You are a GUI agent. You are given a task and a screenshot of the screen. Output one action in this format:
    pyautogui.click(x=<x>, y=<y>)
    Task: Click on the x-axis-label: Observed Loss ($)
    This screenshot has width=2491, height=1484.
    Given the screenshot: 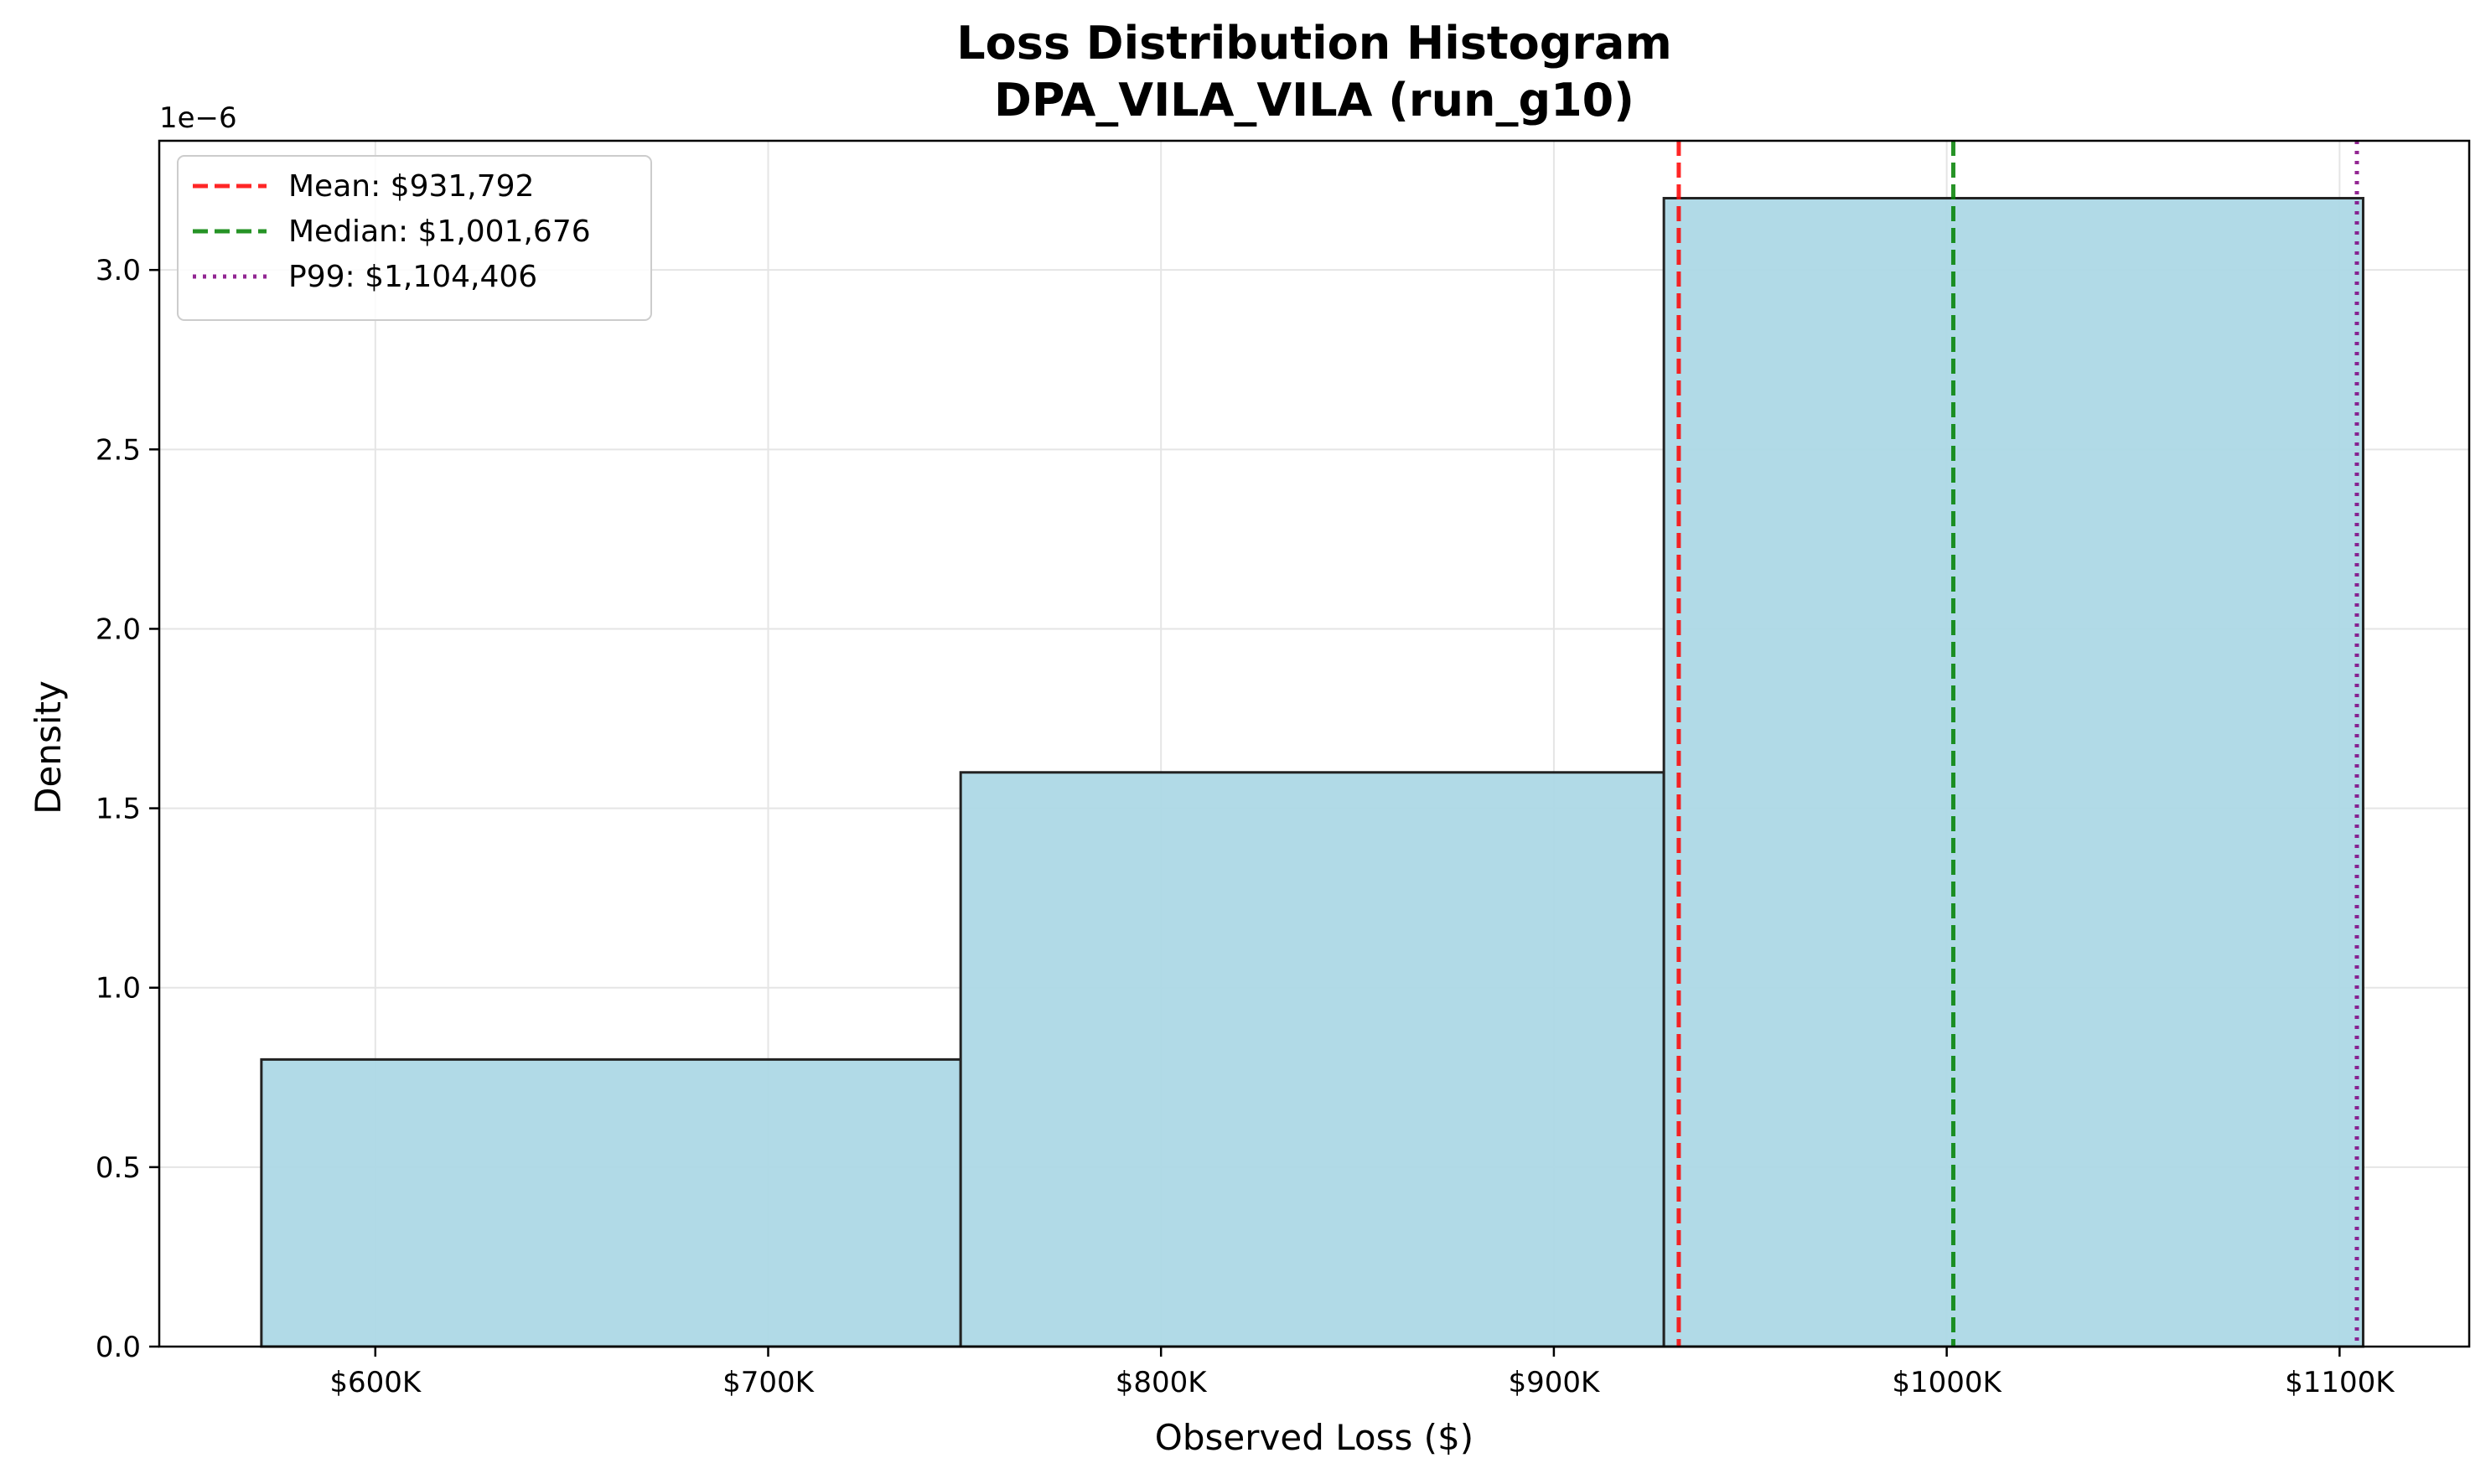 What is the action you would take?
    pyautogui.click(x=1314, y=1437)
    